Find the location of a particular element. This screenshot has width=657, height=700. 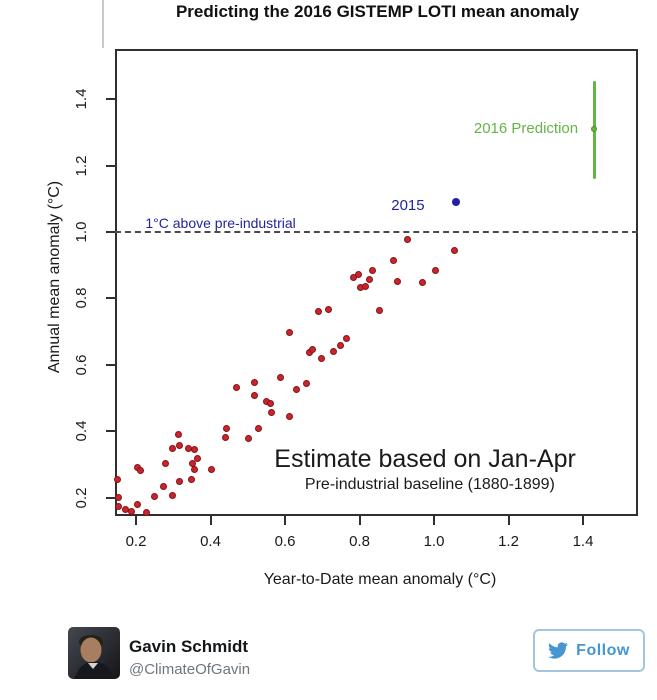

follow-button-label: Follow is located at coordinates (603, 650).